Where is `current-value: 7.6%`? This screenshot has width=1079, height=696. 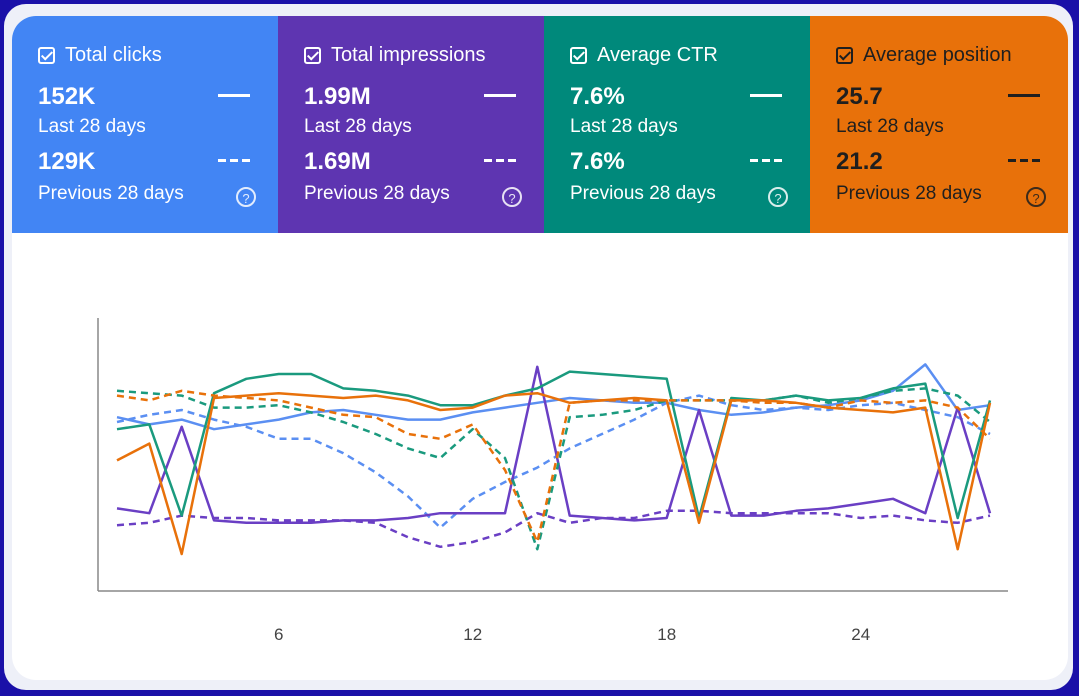
current-value: 7.6% is located at coordinates (597, 96).